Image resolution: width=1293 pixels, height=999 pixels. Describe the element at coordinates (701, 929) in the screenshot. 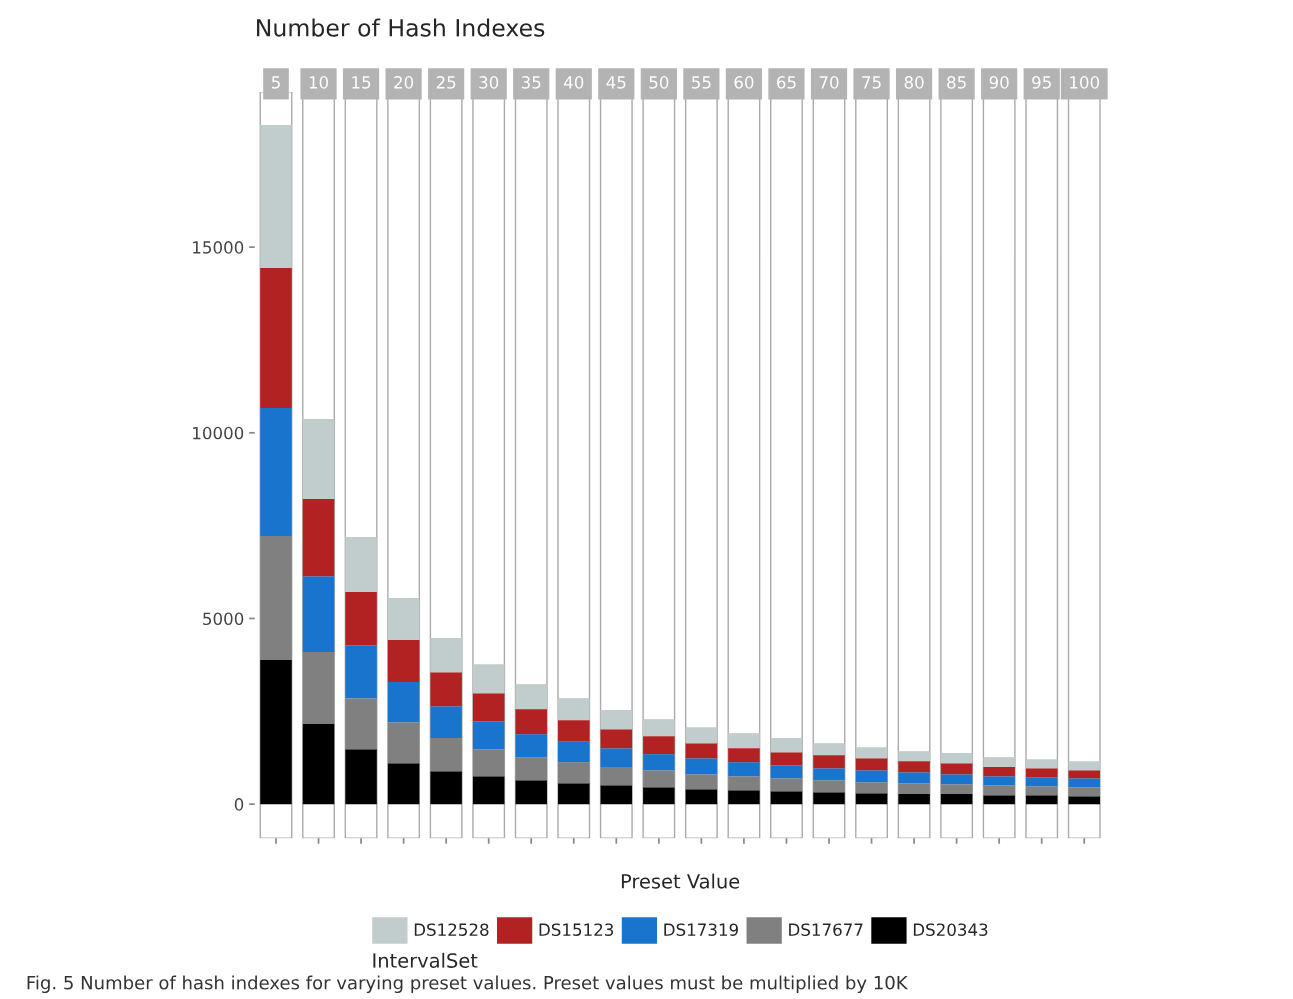

I see `legend-label: DS17319` at that location.